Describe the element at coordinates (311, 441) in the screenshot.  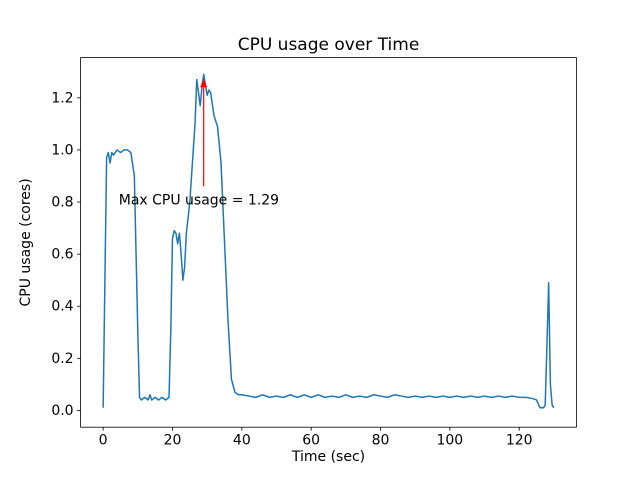
I see `x-tick-label: 60` at that location.